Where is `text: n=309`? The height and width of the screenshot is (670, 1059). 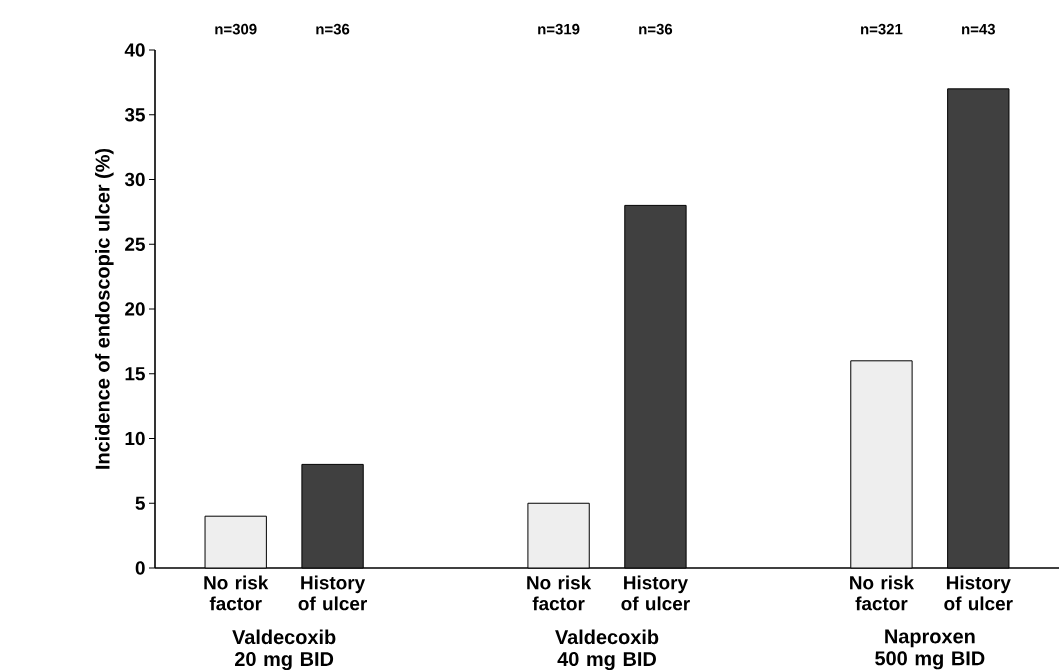
text: n=309 is located at coordinates (236, 29).